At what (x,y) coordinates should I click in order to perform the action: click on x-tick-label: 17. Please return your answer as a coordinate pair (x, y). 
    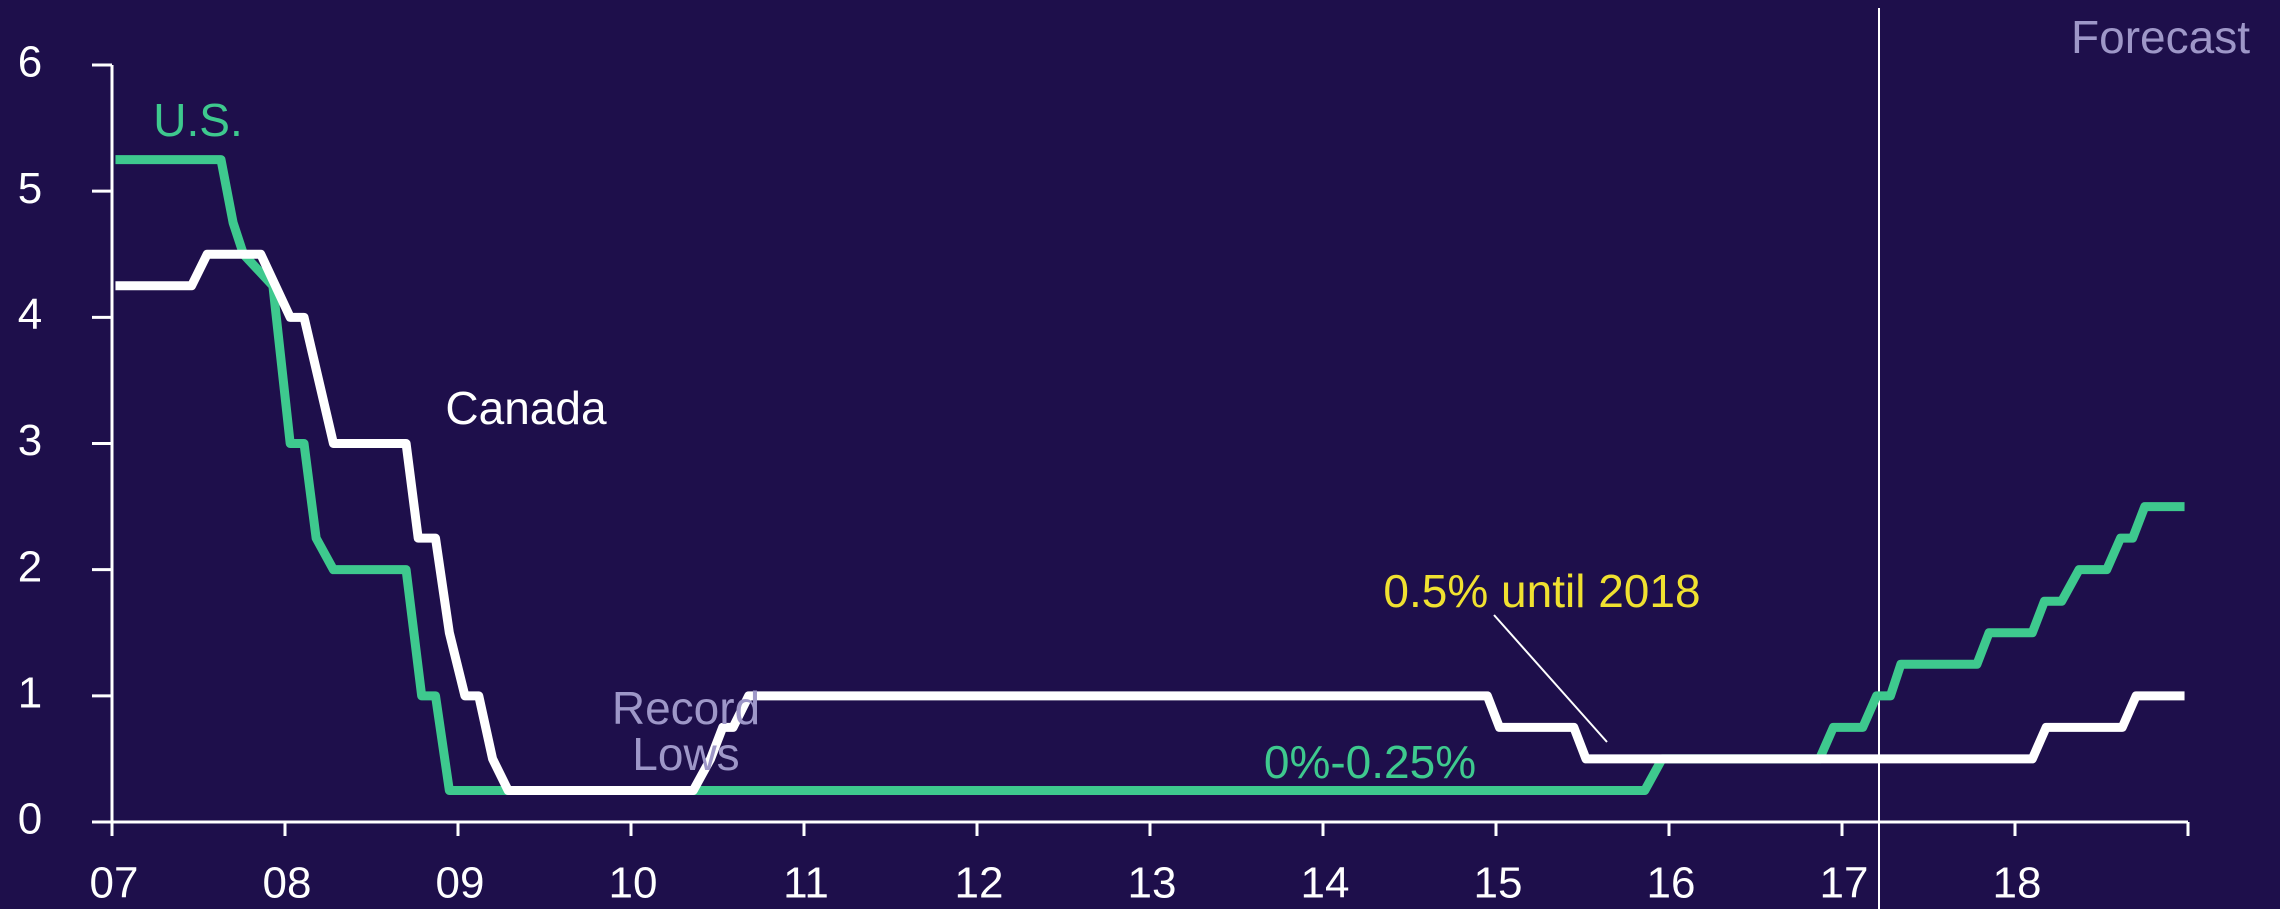
    Looking at the image, I should click on (1844, 883).